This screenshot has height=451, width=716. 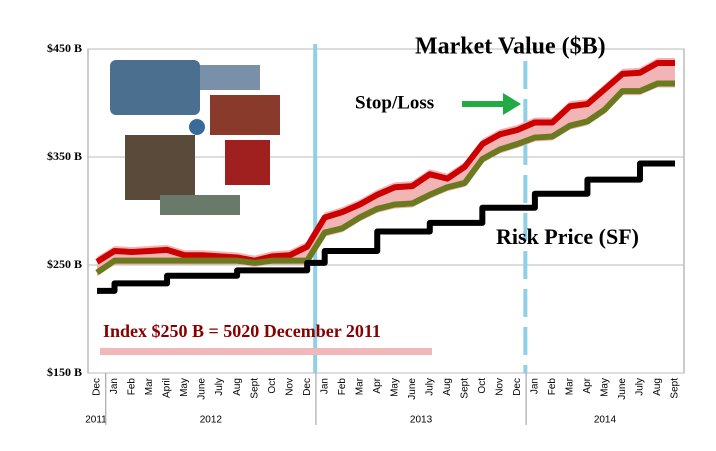 I want to click on series-label: Risk Price (SF), so click(x=567, y=236).